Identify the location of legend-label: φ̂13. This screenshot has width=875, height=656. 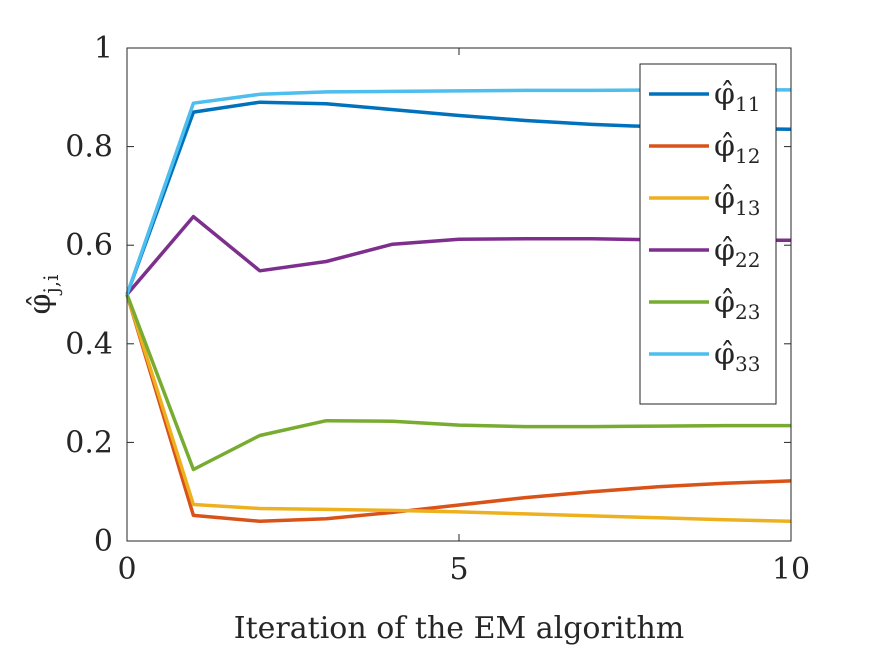
(737, 200).